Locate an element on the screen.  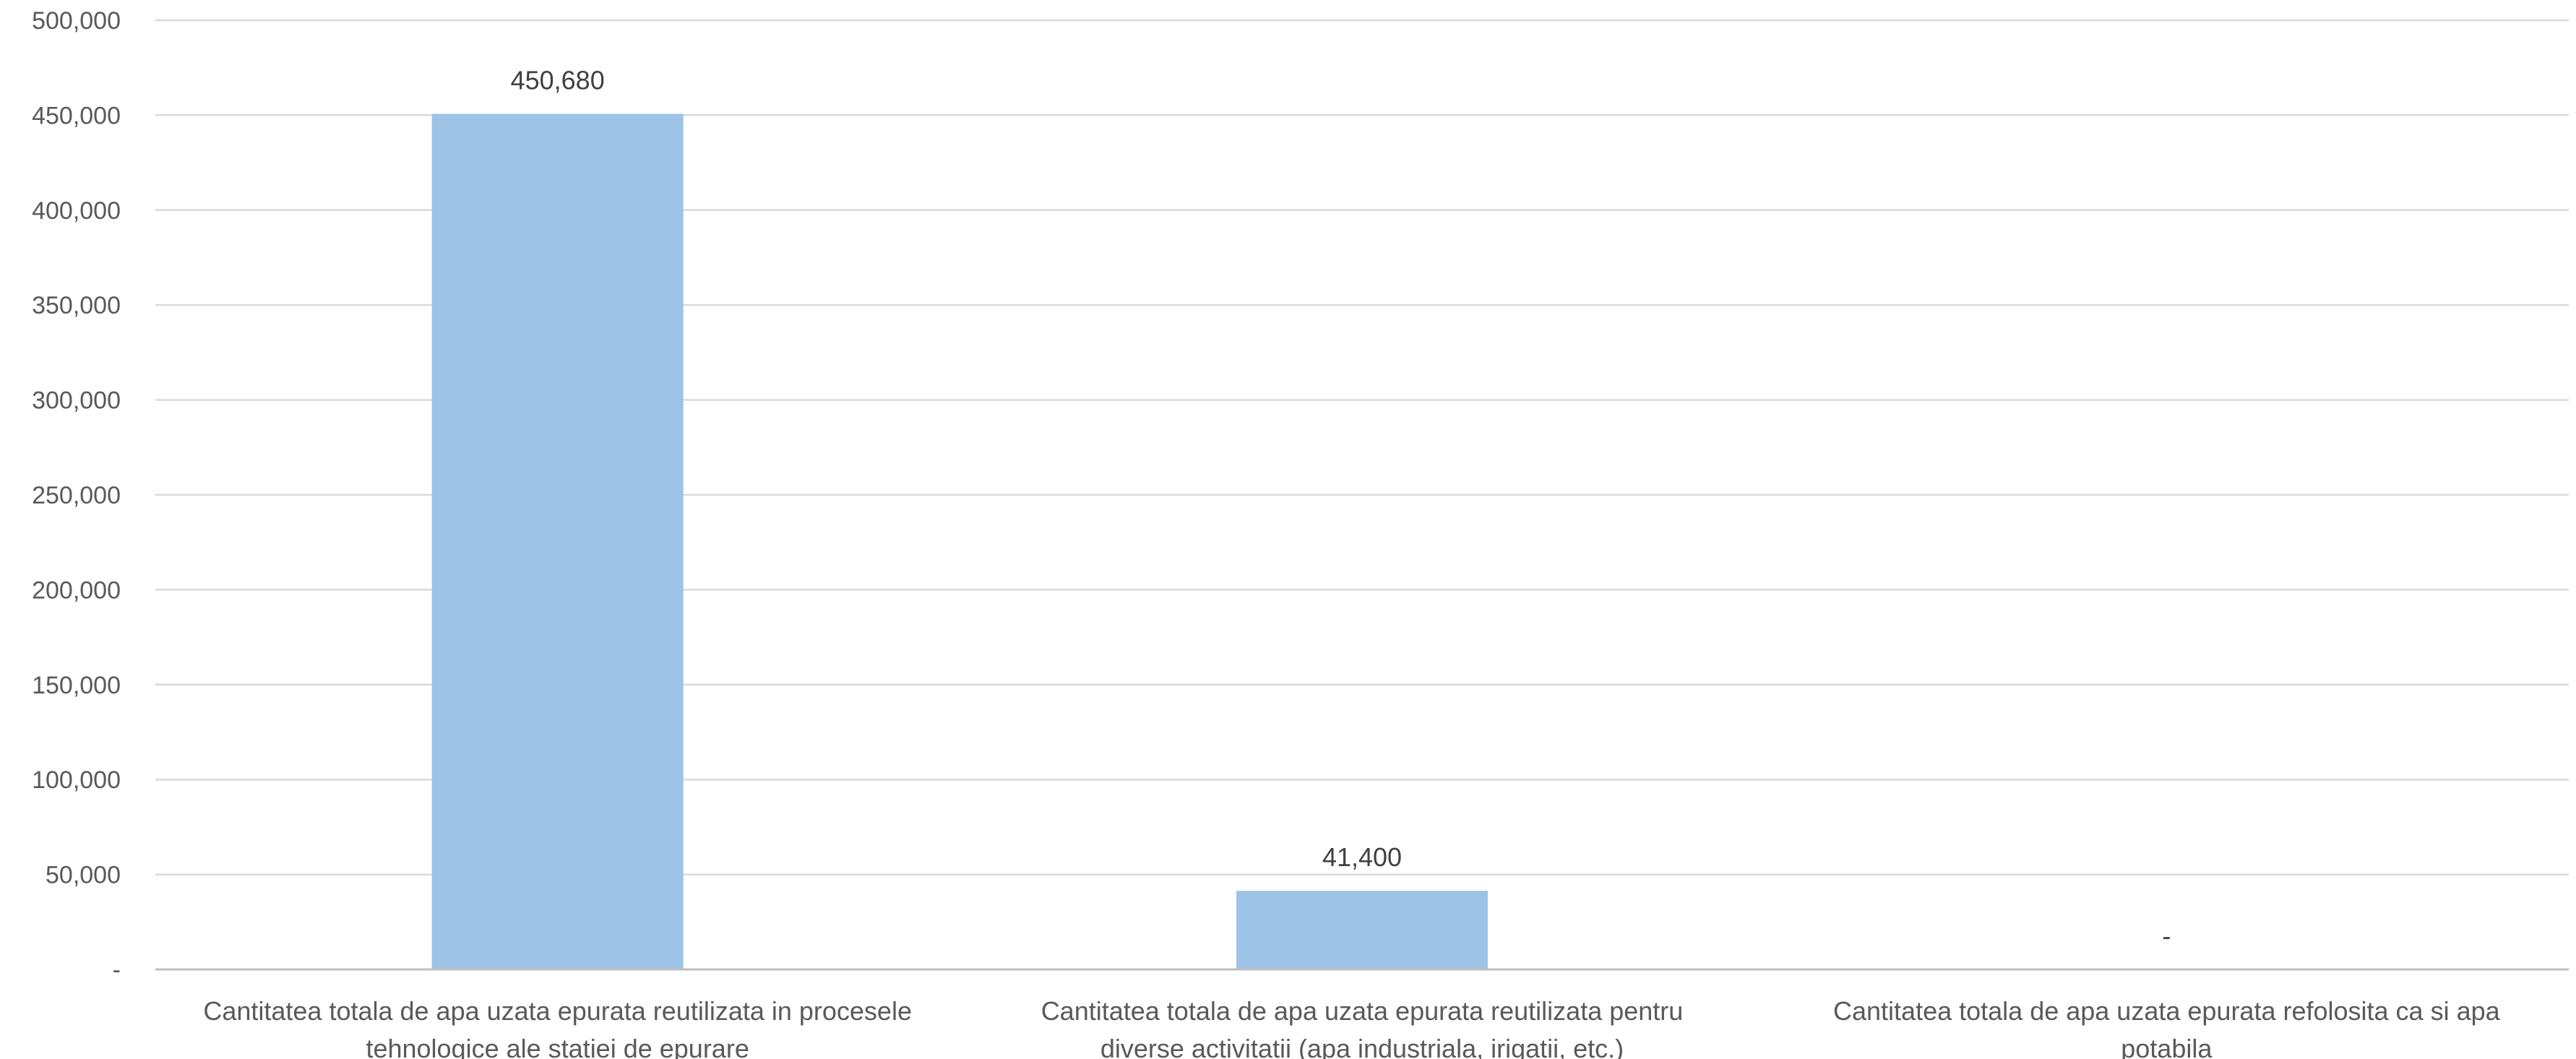
y-tick-label: 100,000 is located at coordinates (76, 780).